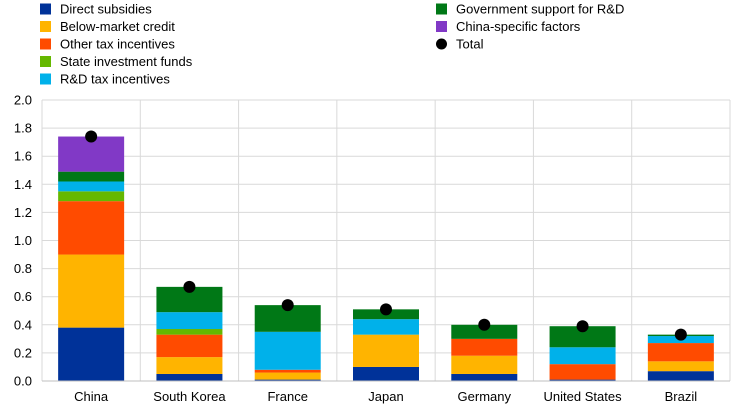 The height and width of the screenshot is (409, 744). Describe the element at coordinates (189, 365) in the screenshot. I see `bar-south-korea-below-market-credit` at that location.